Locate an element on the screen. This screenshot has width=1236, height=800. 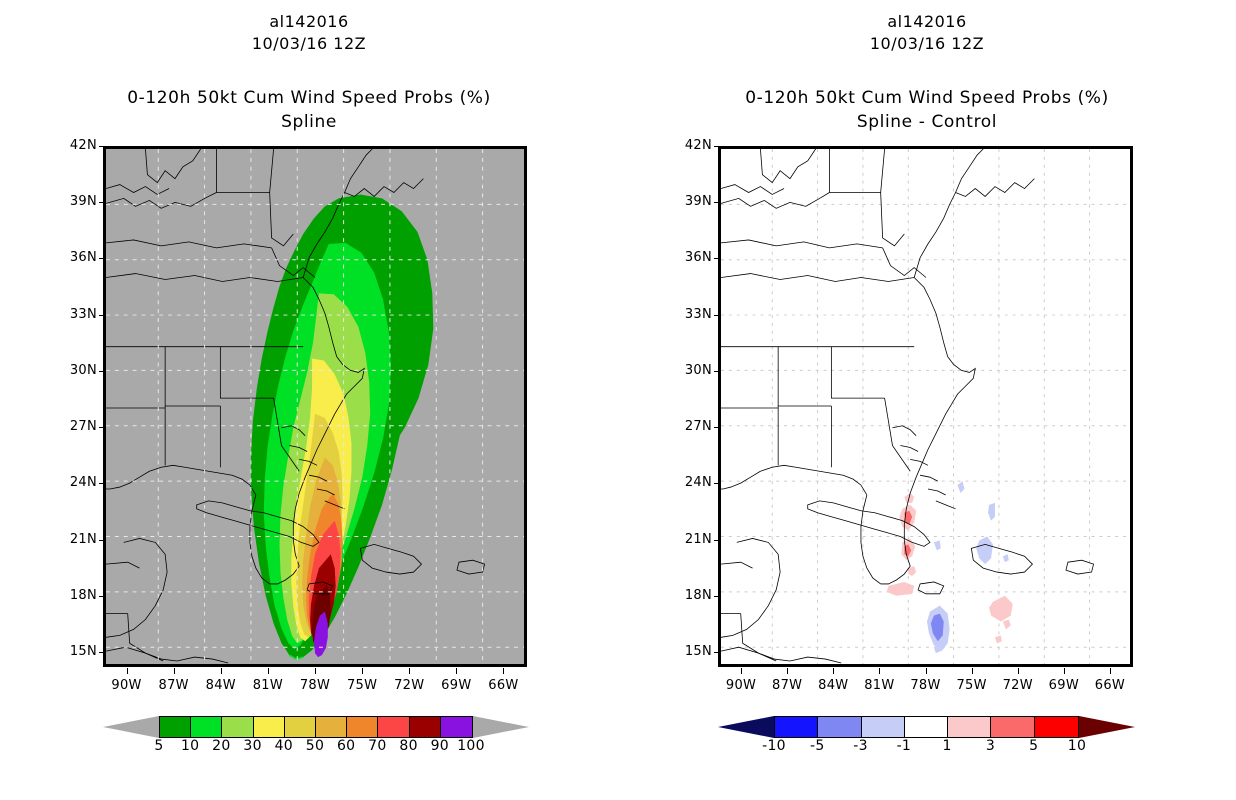
colorbar-tick-label: -1 is located at coordinates (904, 746).